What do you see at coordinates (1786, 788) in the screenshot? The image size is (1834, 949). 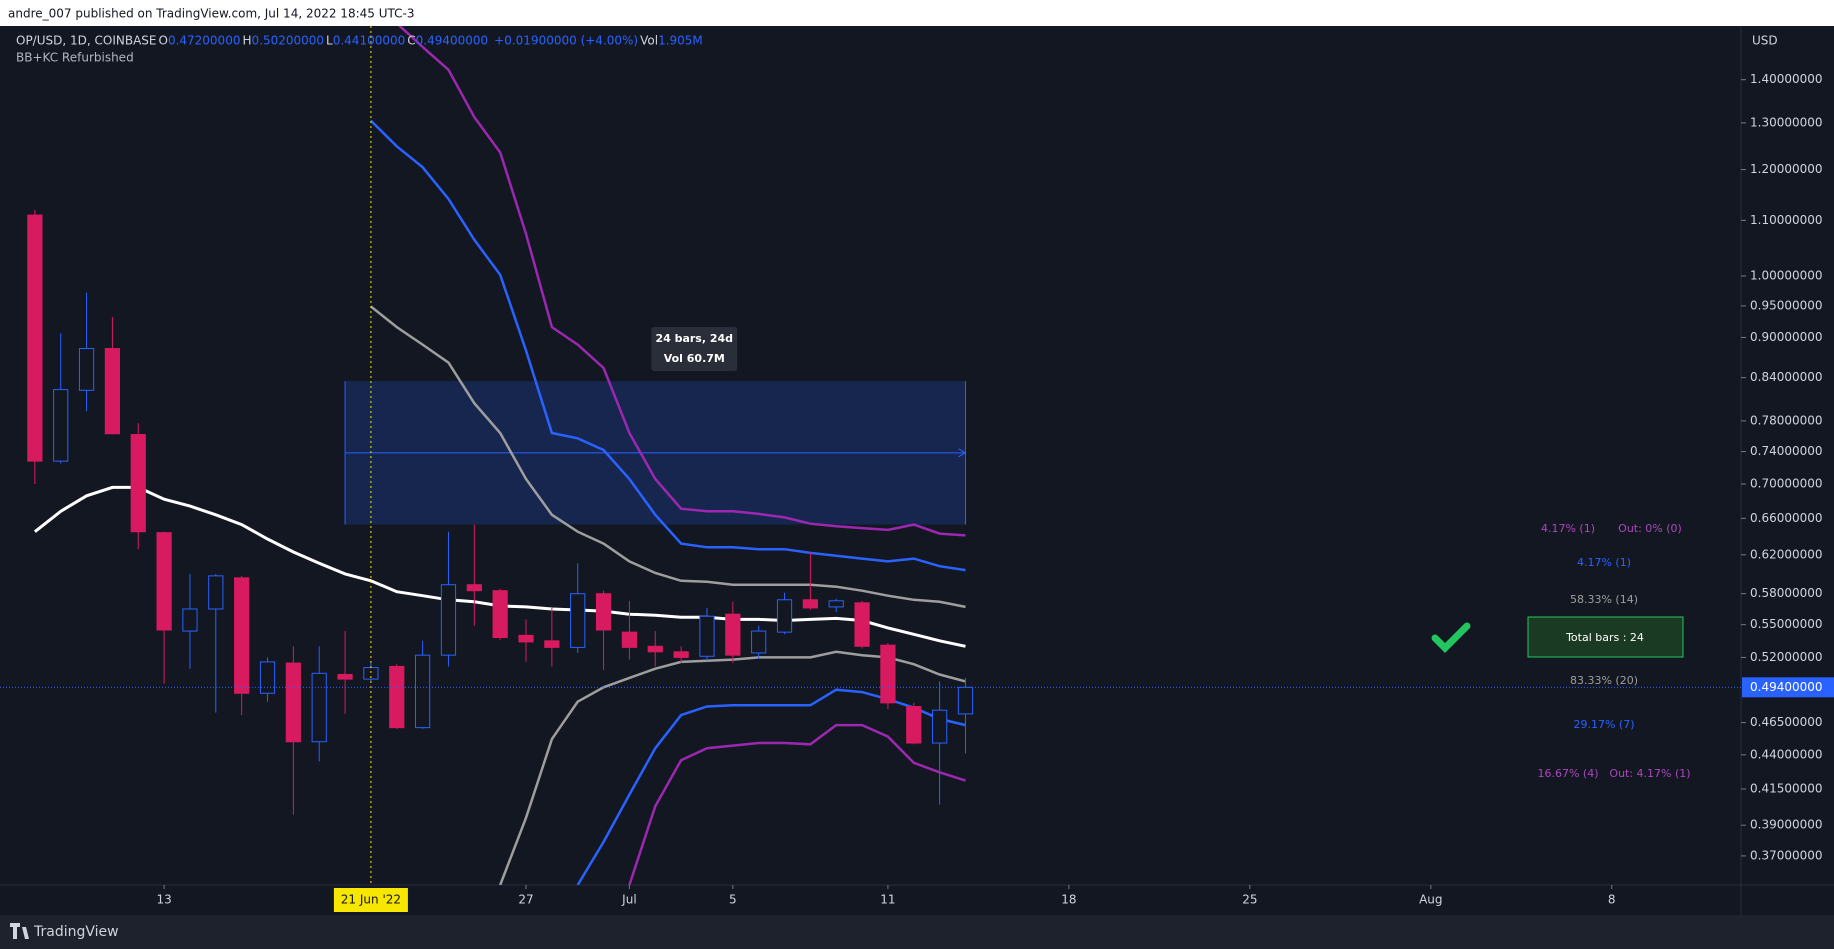 I see `y-tick-label: 0.41500000` at bounding box center [1786, 788].